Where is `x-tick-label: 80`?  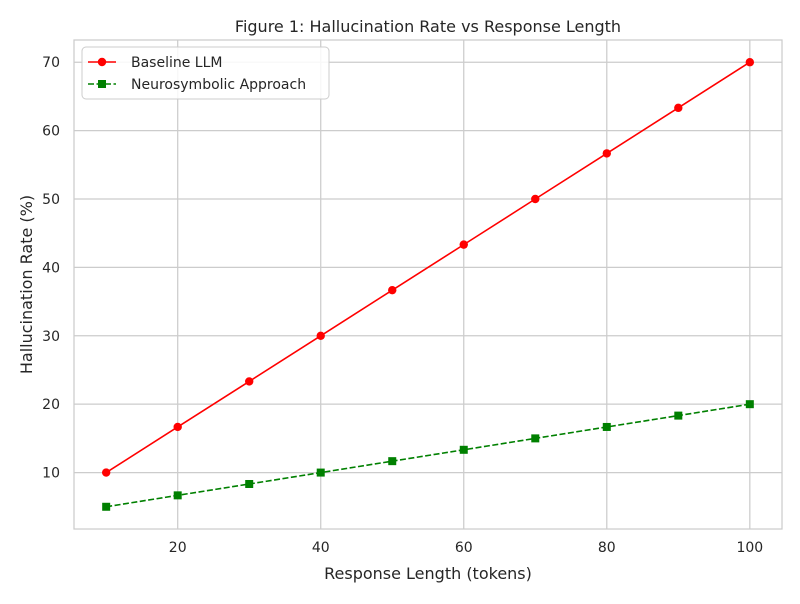 x-tick-label: 80 is located at coordinates (607, 548).